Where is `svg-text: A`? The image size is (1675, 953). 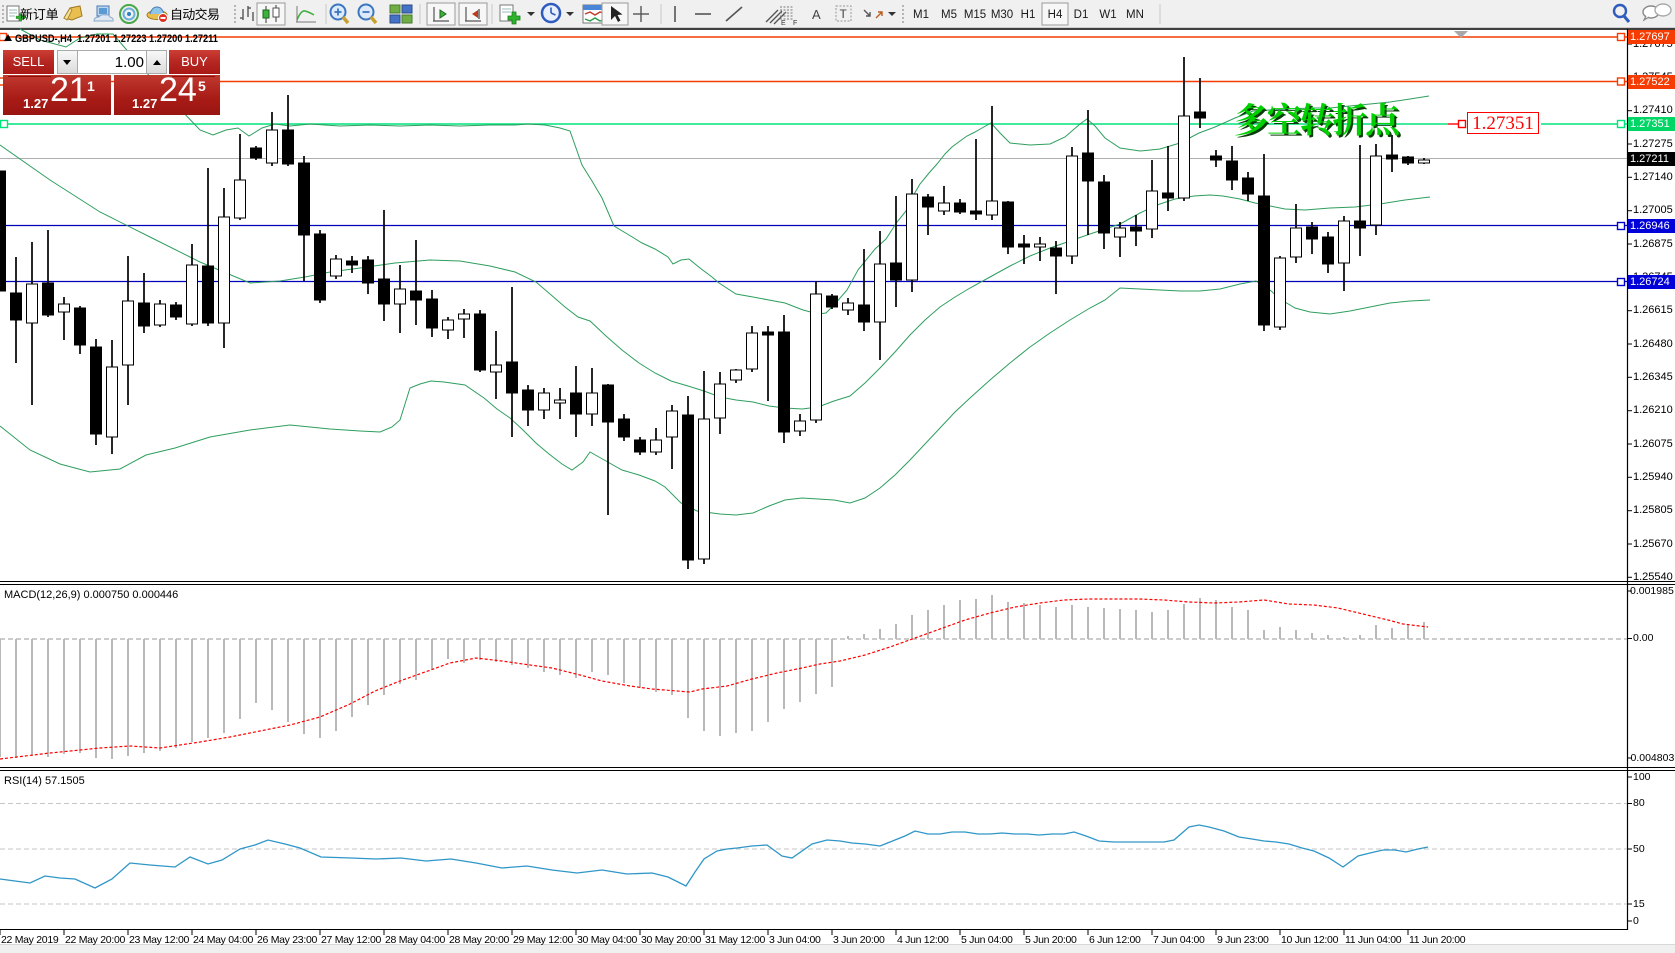
svg-text: A is located at coordinates (816, 14).